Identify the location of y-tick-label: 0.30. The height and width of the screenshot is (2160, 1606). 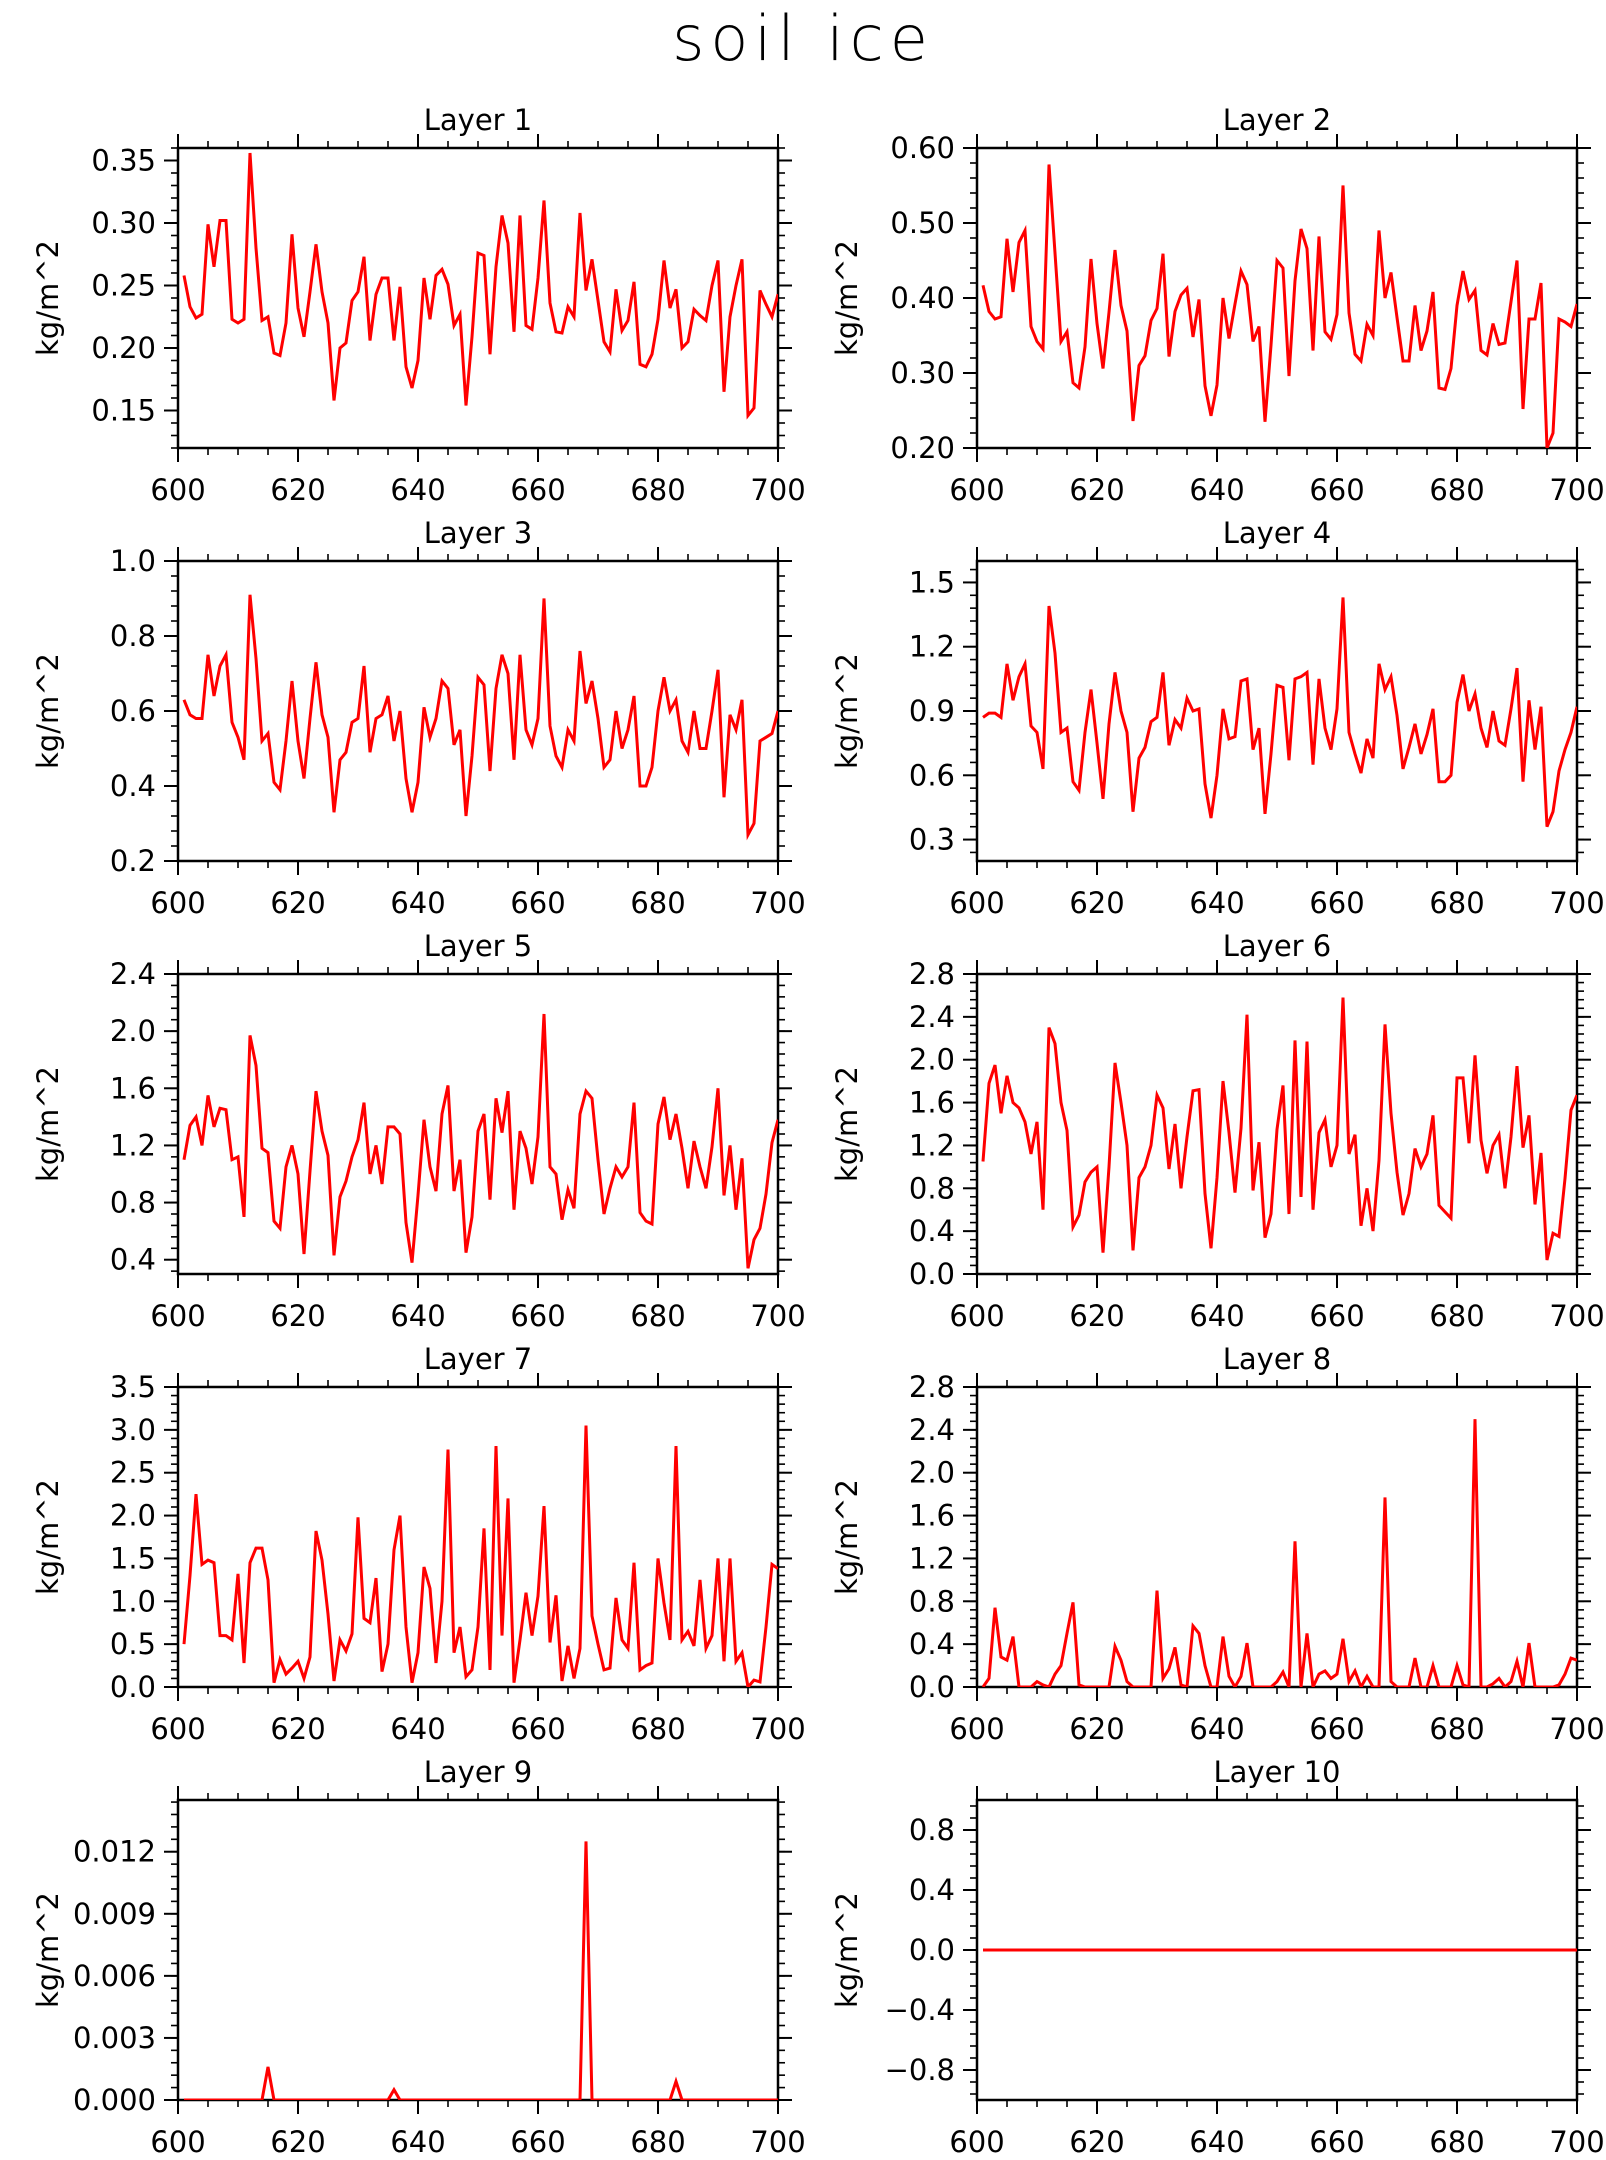
(123, 223).